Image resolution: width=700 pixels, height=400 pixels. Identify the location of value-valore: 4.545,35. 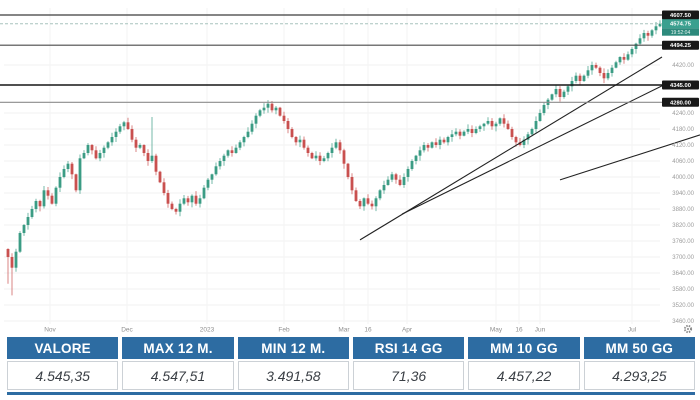
(63, 375).